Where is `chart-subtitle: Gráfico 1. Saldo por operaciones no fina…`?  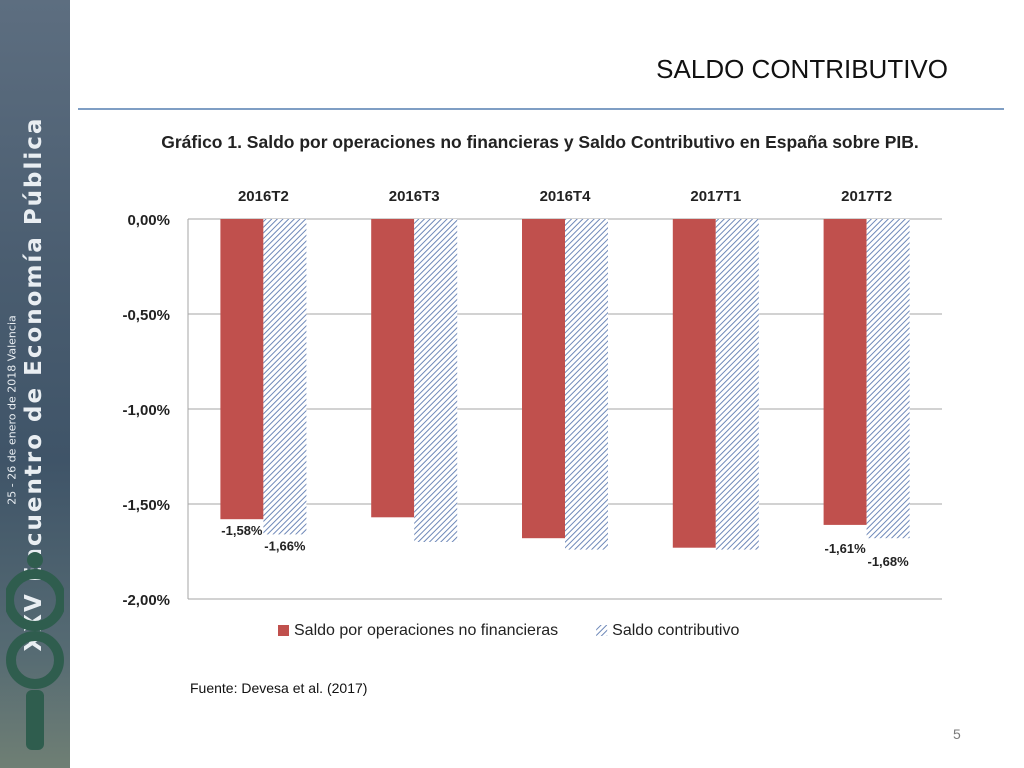 chart-subtitle: Gráfico 1. Saldo por operaciones no fina… is located at coordinates (540, 142).